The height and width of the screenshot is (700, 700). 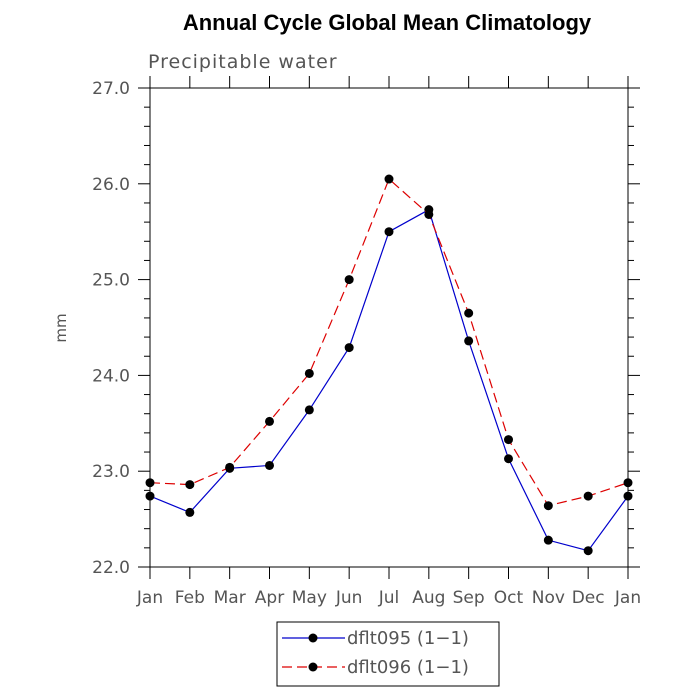 I want to click on legend-label-2: dflt096 (1−1), so click(x=408, y=667).